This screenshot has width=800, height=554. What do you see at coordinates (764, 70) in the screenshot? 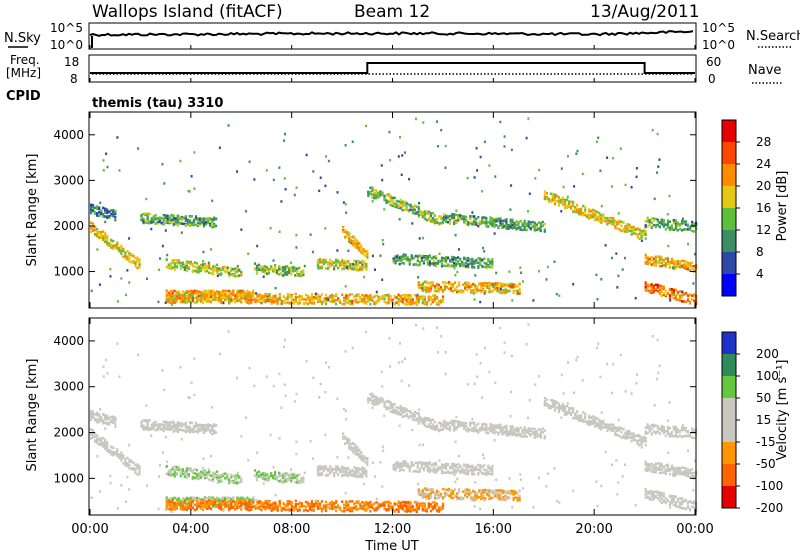
I see `nave-label: Nave` at bounding box center [764, 70].